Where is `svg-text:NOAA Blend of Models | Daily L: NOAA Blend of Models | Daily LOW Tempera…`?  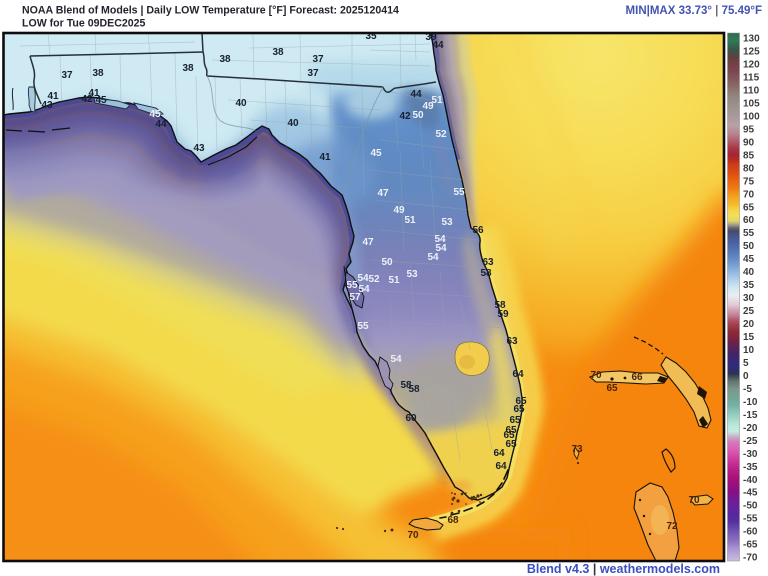 svg-text:NOAA Blend of Models | Daily L: NOAA Blend of Models | Daily LOW Tempera… is located at coordinates (210, 11).